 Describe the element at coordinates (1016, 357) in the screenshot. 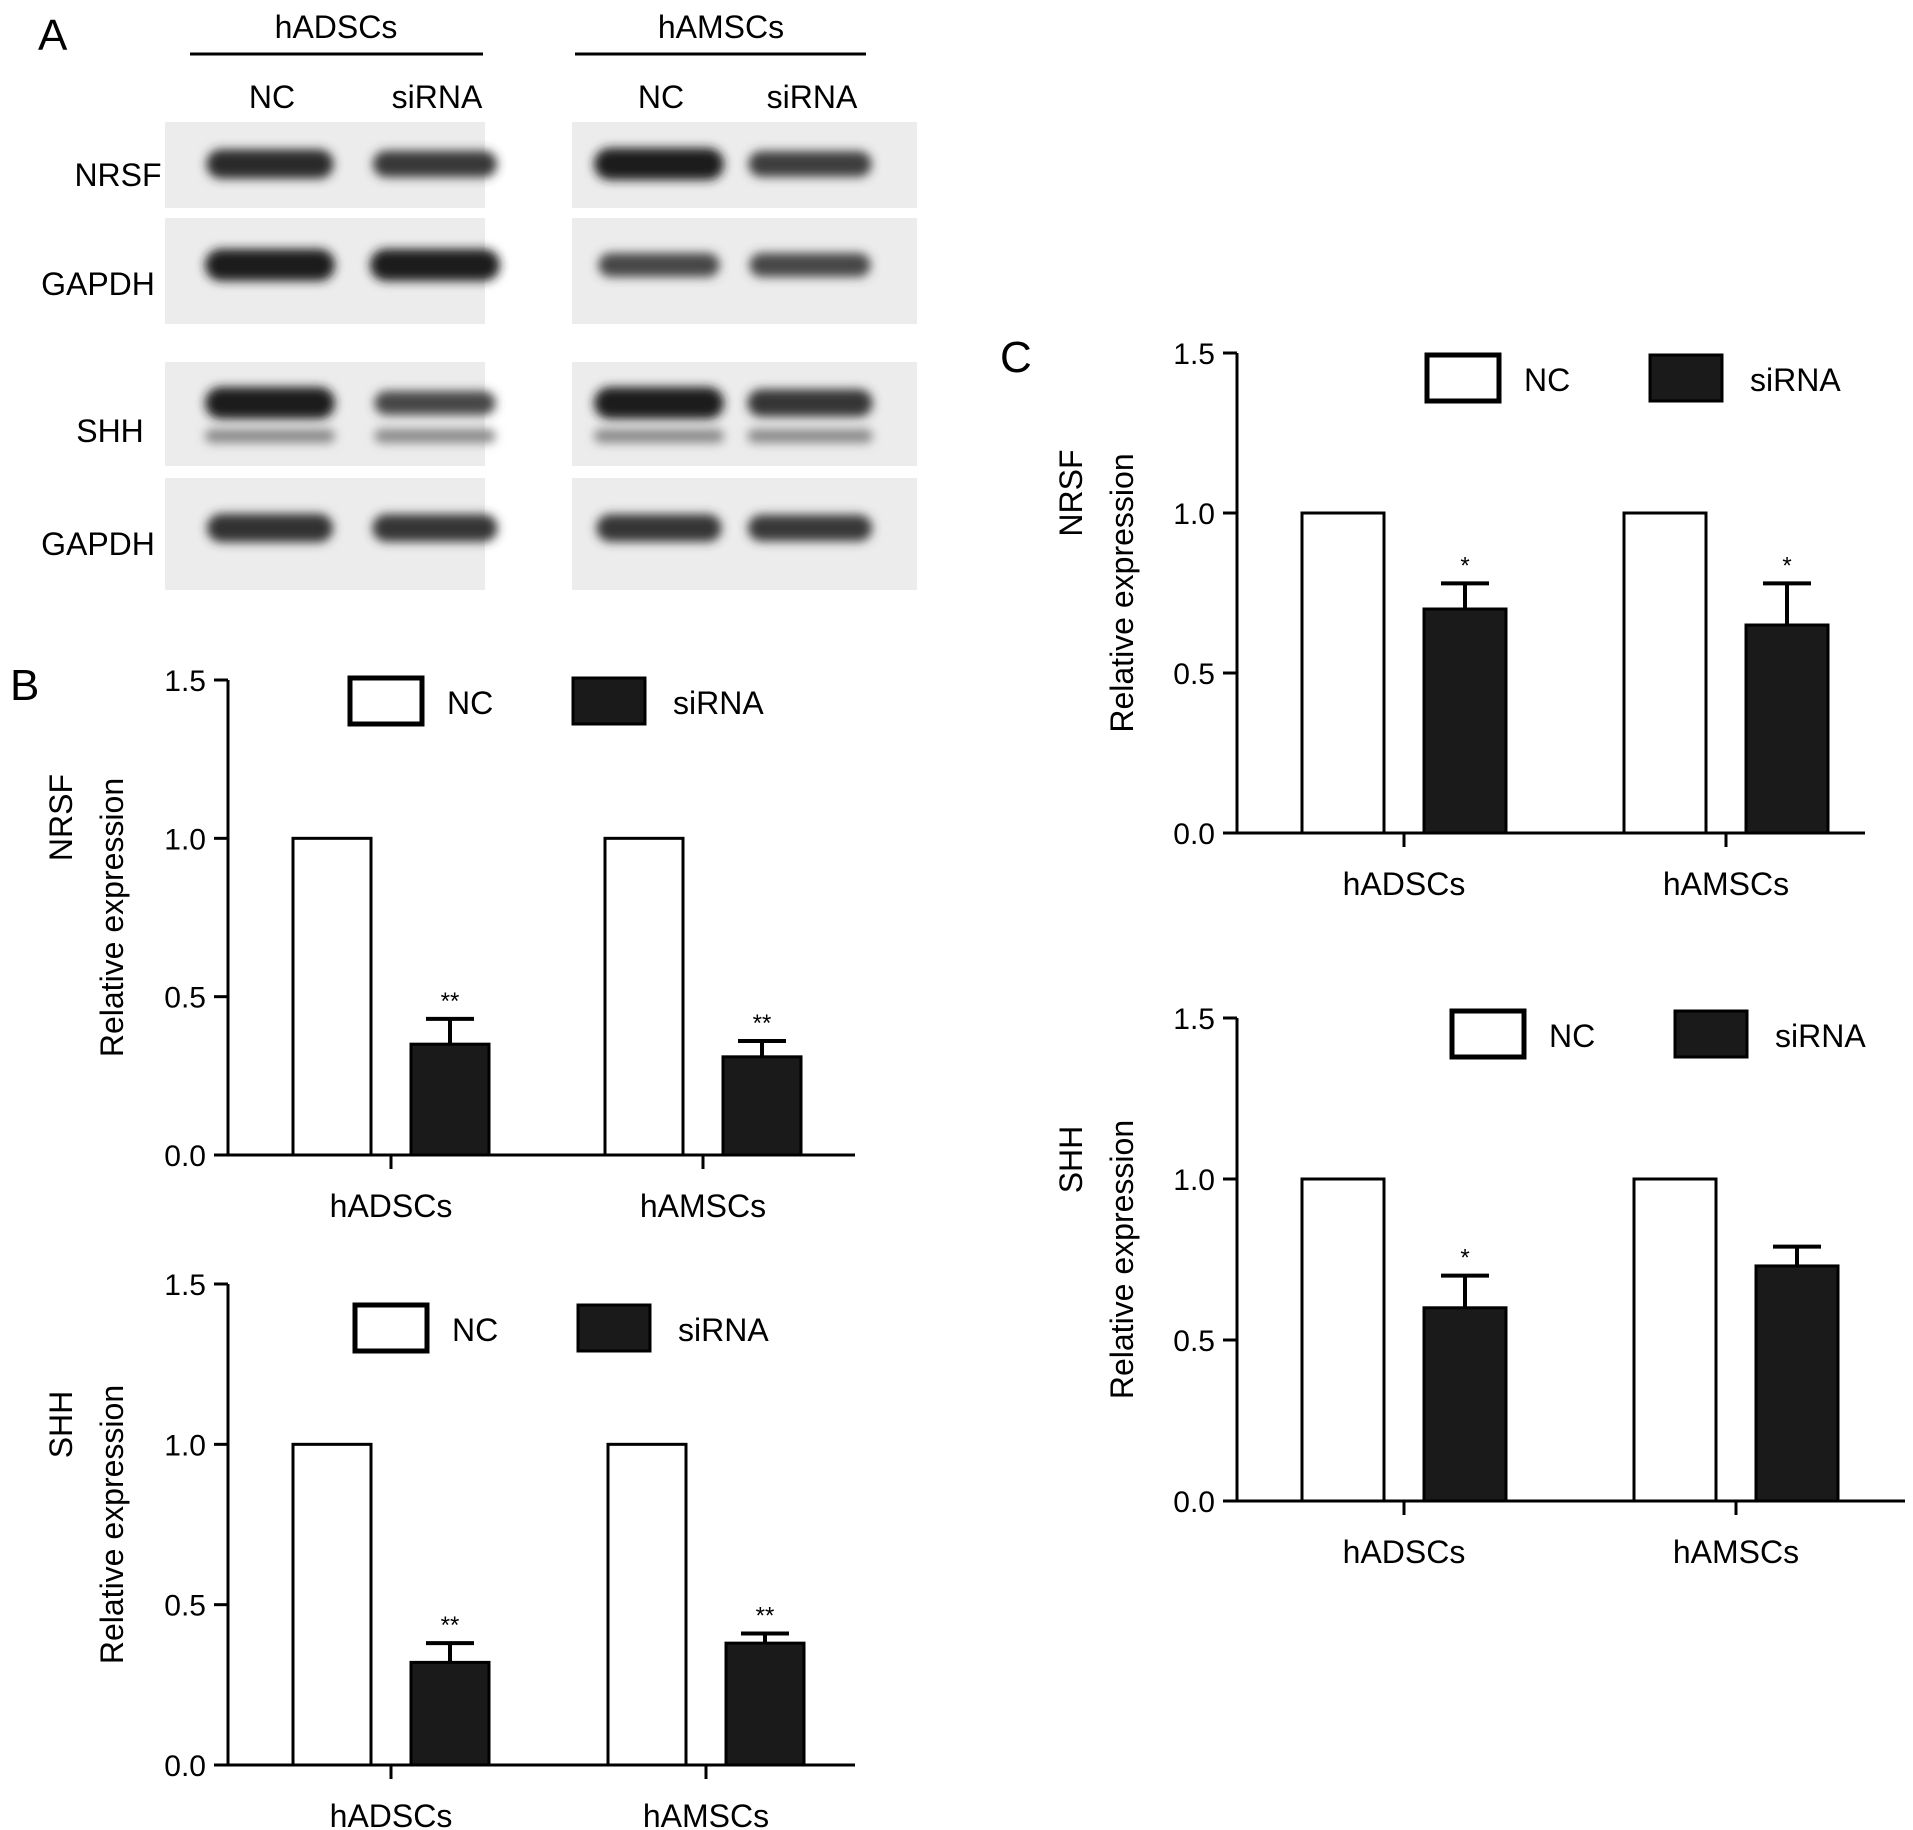

I see `panel-label: C` at that location.